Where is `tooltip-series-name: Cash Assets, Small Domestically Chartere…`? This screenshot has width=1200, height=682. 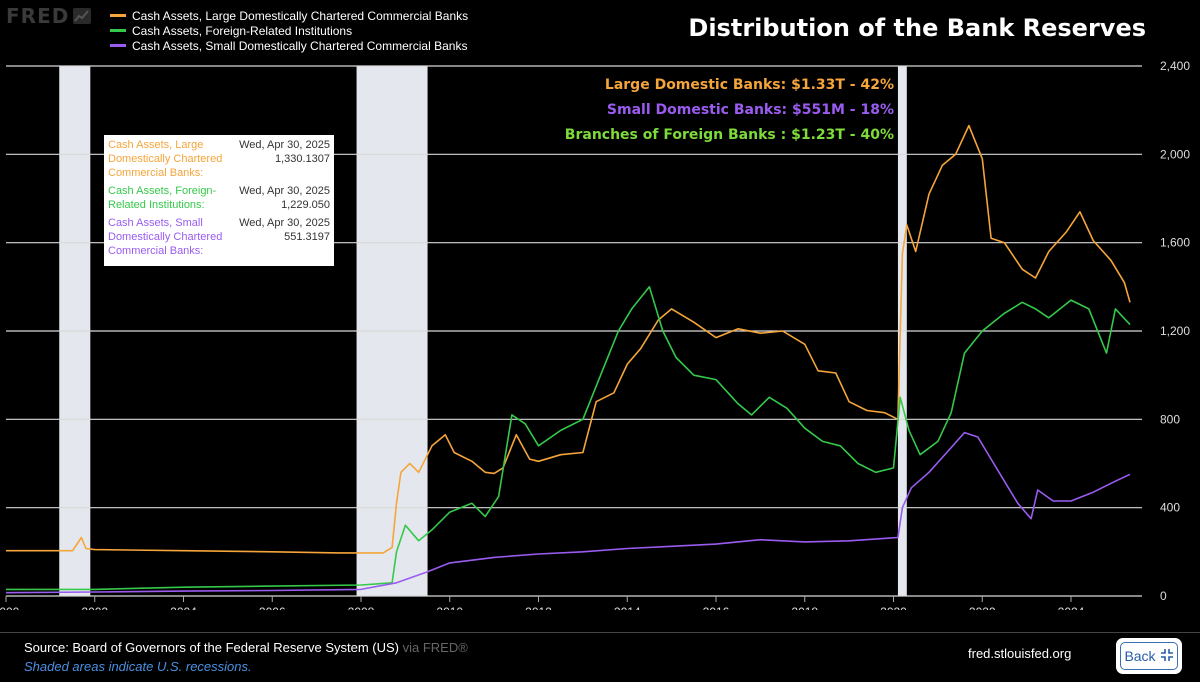 tooltip-series-name: Cash Assets, Small Domestically Chartere… is located at coordinates (165, 237).